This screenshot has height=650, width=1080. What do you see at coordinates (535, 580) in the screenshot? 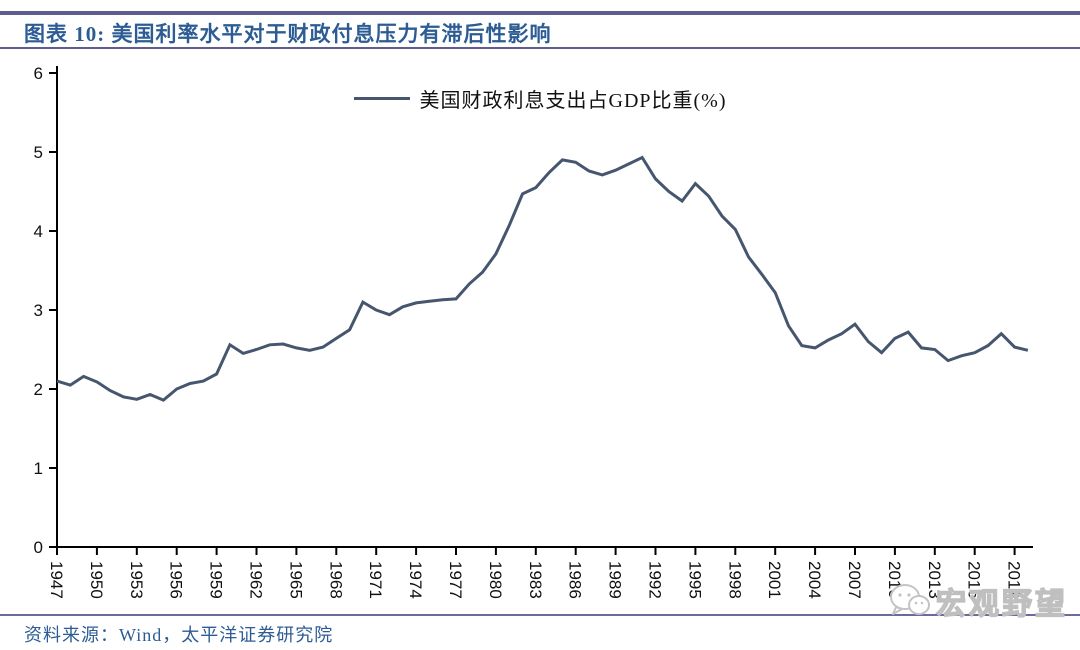
I see `x-tick-label: 1983` at bounding box center [535, 580].